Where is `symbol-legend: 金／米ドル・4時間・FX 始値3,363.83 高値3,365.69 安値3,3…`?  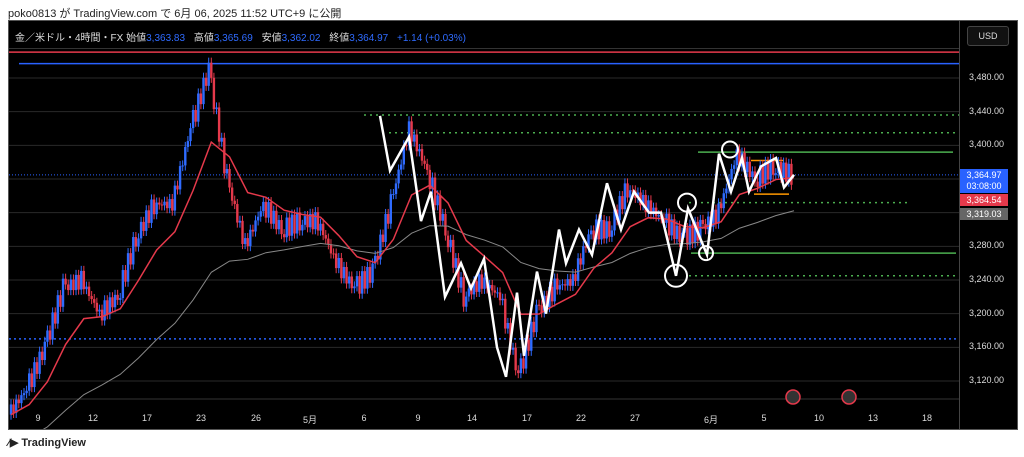 symbol-legend: 金／米ドル・4時間・FX 始値3,363.83 高値3,365.69 安値3,3… is located at coordinates (243, 36).